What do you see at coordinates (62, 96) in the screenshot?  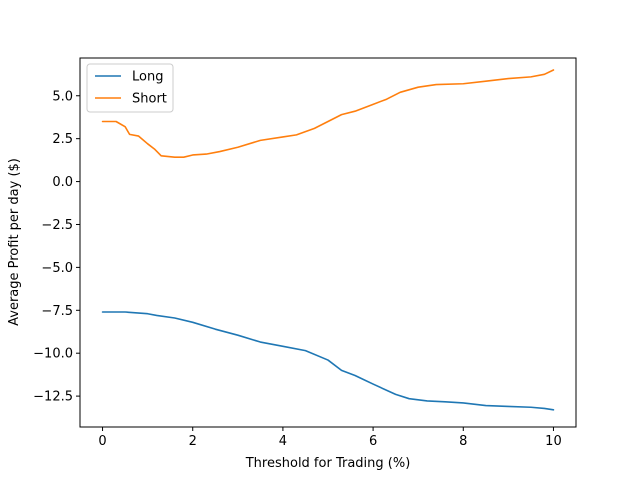 I see `y-tick-label: 5.0` at bounding box center [62, 96].